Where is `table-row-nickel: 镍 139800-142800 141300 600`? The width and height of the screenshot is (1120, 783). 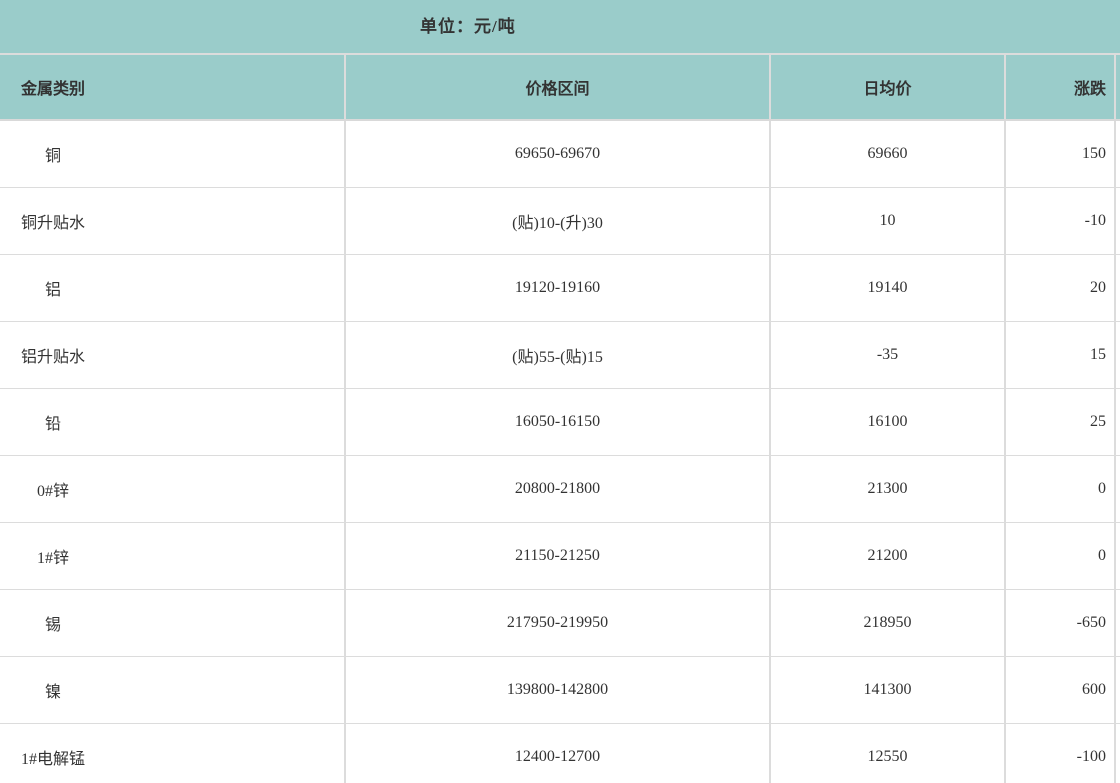
table-row-nickel: 镍 139800-142800 141300 600 is located at coordinates (560, 690).